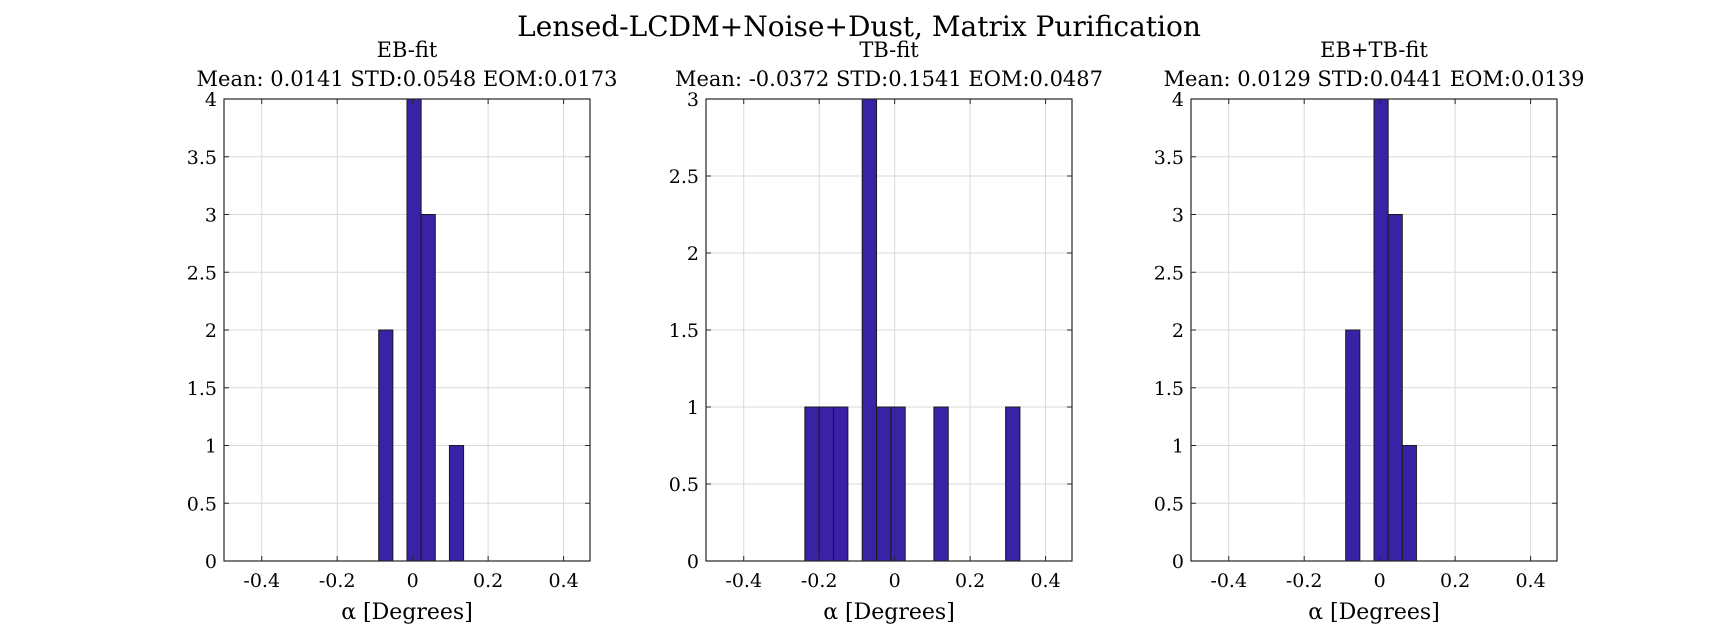  I want to click on panel-title: EB-fit, so click(407, 50).